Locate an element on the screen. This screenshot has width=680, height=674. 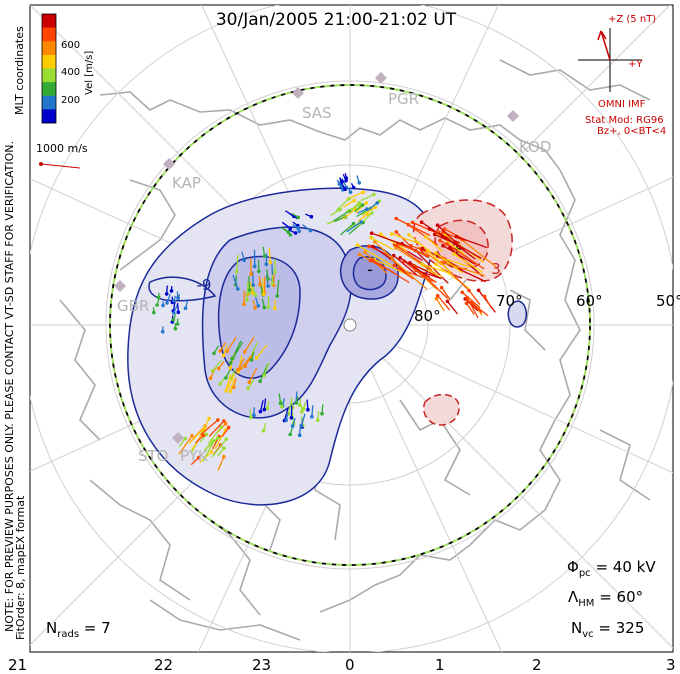
negative-small-patch is located at coordinates (517, 314).